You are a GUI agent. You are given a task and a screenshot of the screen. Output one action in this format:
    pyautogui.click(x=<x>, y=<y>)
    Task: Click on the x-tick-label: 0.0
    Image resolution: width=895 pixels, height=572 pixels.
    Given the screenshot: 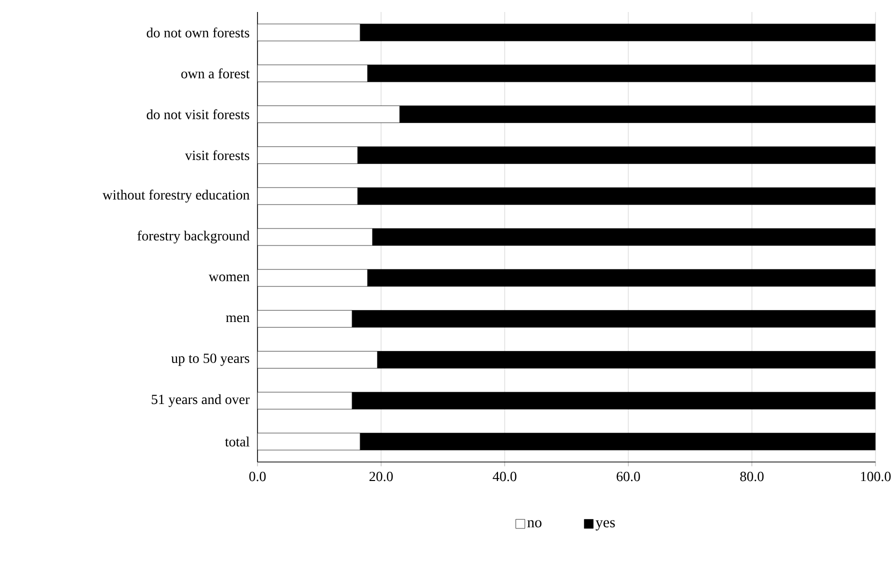 What is the action you would take?
    pyautogui.click(x=257, y=477)
    